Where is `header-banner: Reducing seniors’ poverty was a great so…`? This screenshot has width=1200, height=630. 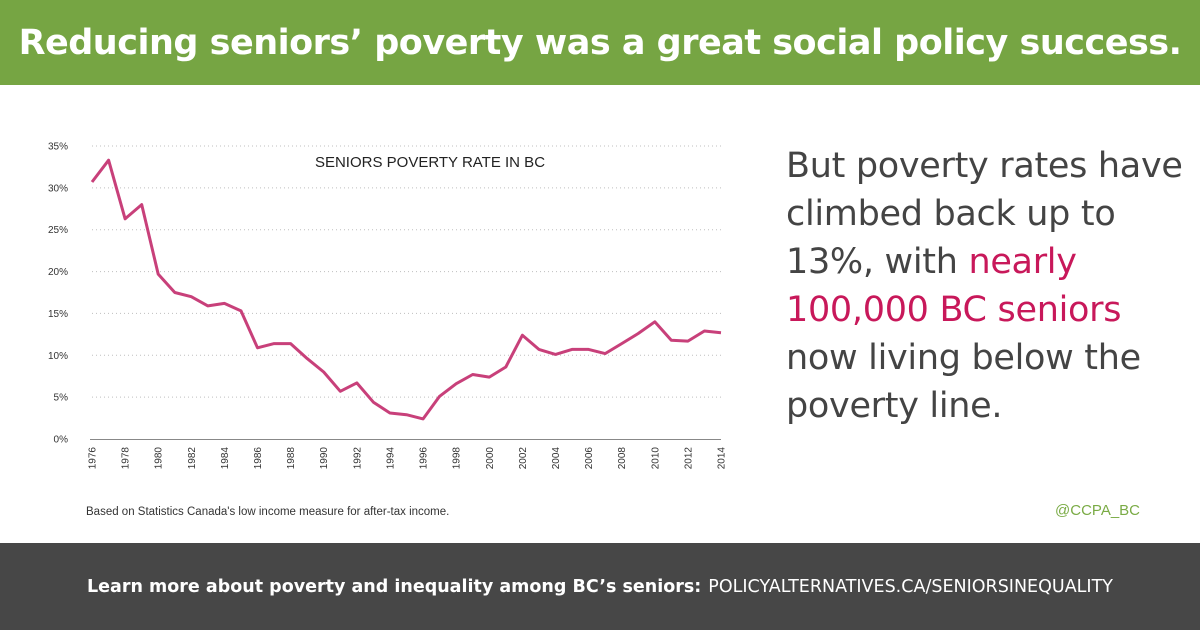 header-banner: Reducing seniors’ poverty was a great so… is located at coordinates (600, 42).